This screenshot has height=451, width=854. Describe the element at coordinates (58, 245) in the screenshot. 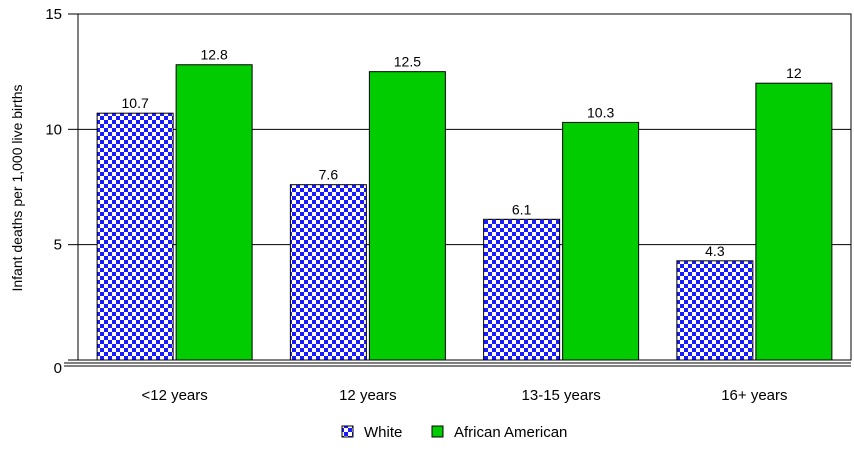

I see `y-tick-label: 5` at that location.